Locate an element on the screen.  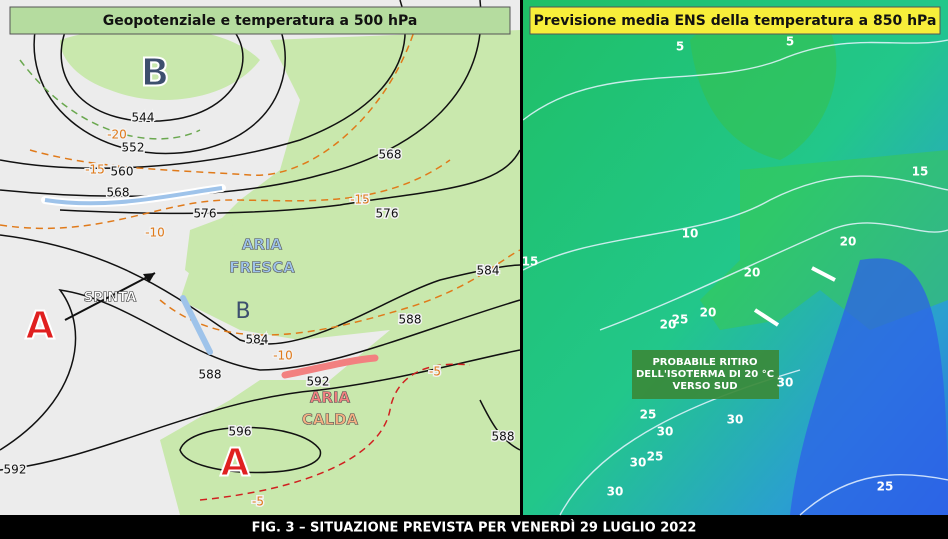
annotation: SPINTA is located at coordinates (110, 298).